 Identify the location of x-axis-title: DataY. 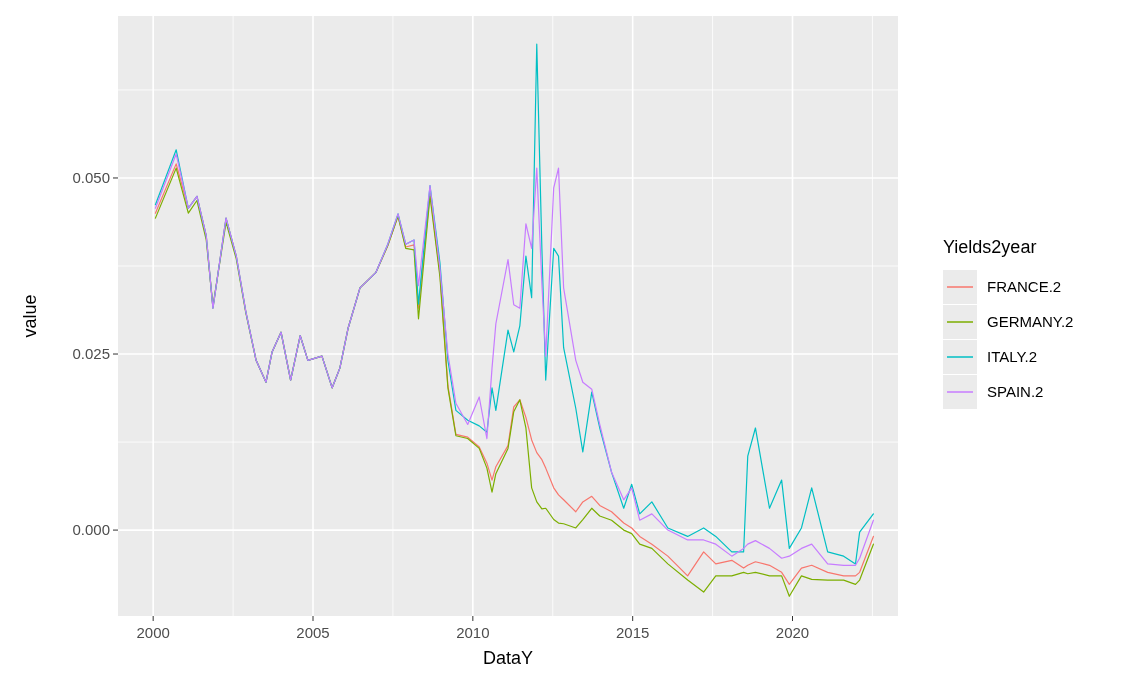
(508, 658).